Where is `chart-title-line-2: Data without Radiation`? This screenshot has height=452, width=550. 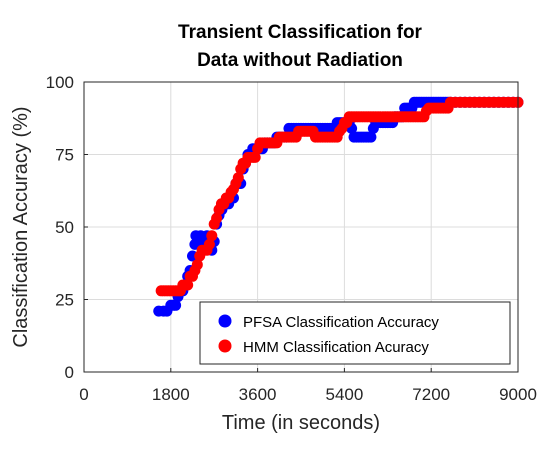 chart-title-line-2: Data without Radiation is located at coordinates (300, 60).